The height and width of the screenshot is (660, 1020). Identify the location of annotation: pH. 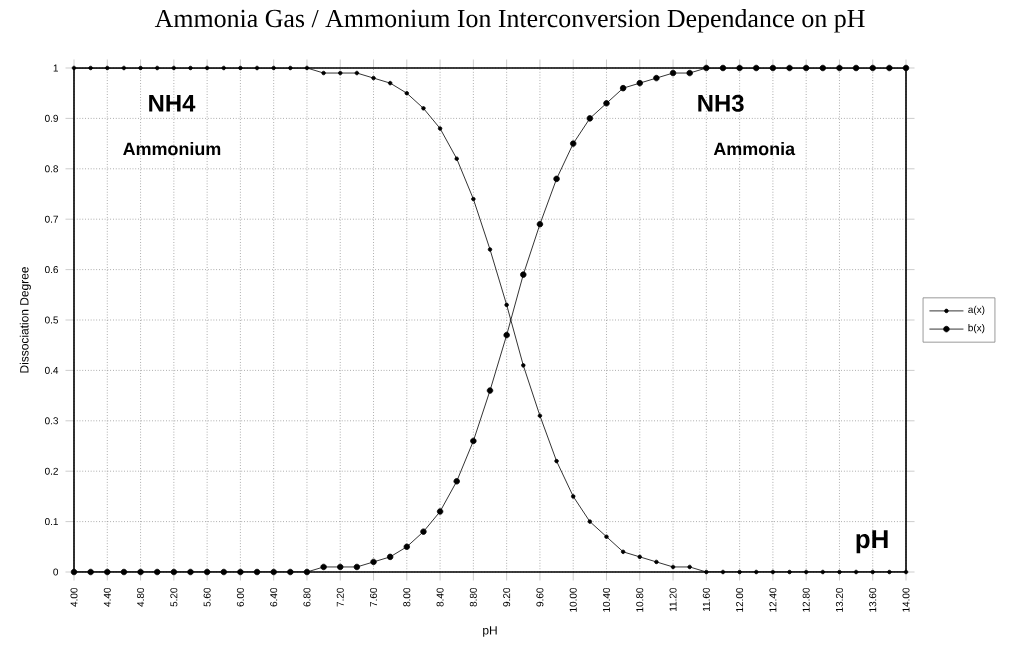
(872, 542).